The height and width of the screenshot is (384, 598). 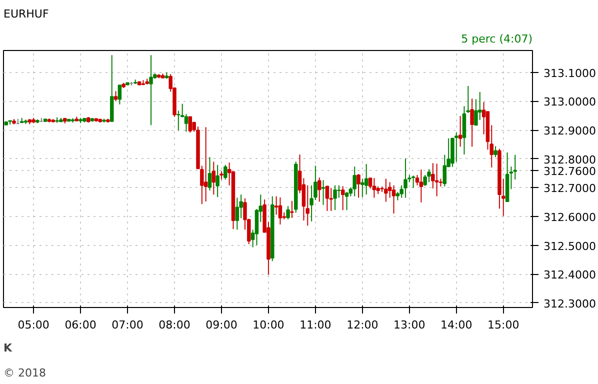 I want to click on chart-title: EURHUF, so click(x=26, y=14).